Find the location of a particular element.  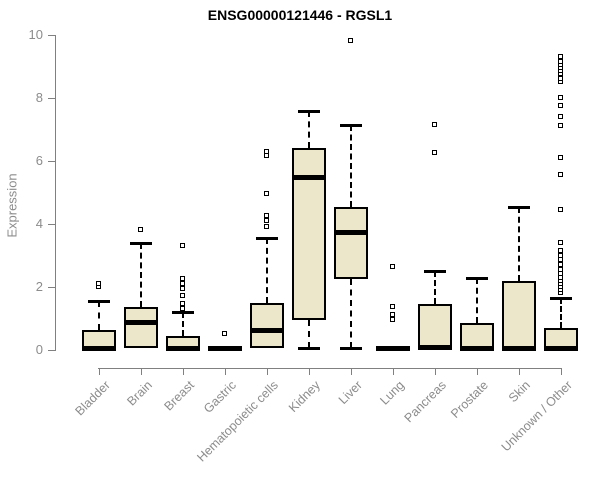

y-axis-label: Expression is located at coordinates (12, 205).